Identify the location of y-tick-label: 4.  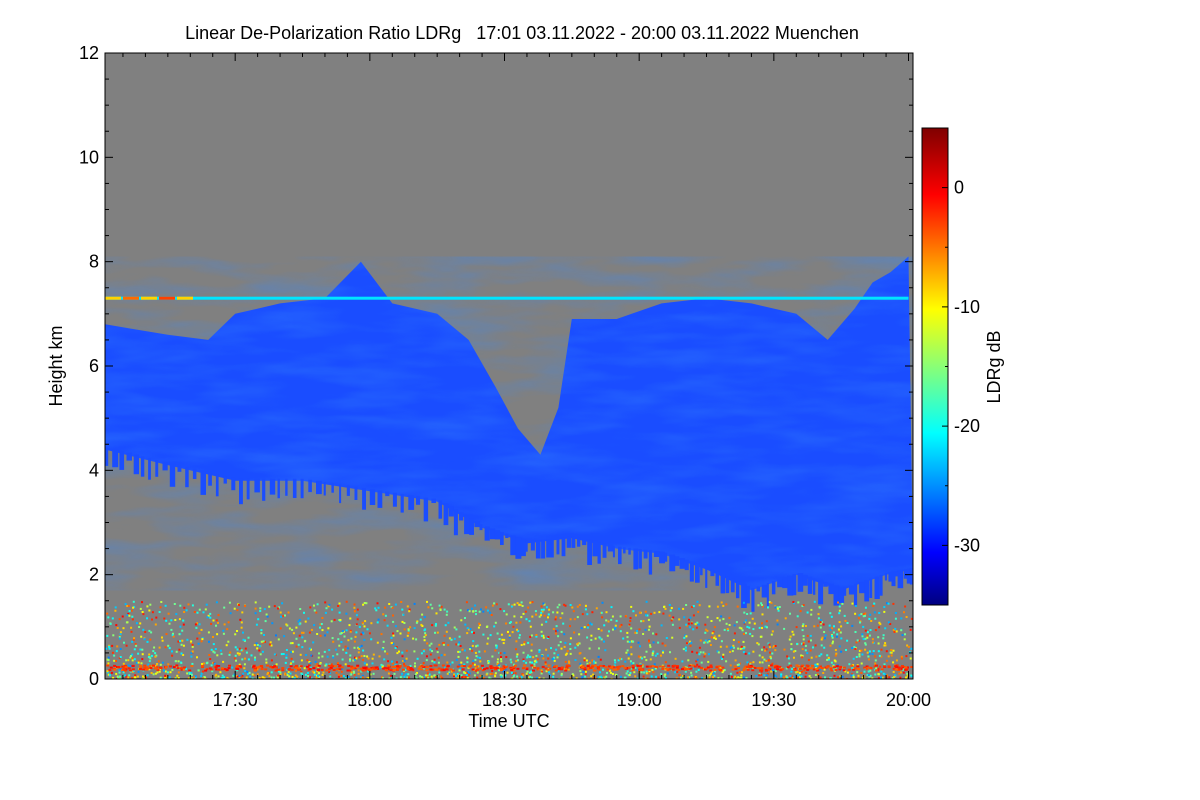
(94, 470).